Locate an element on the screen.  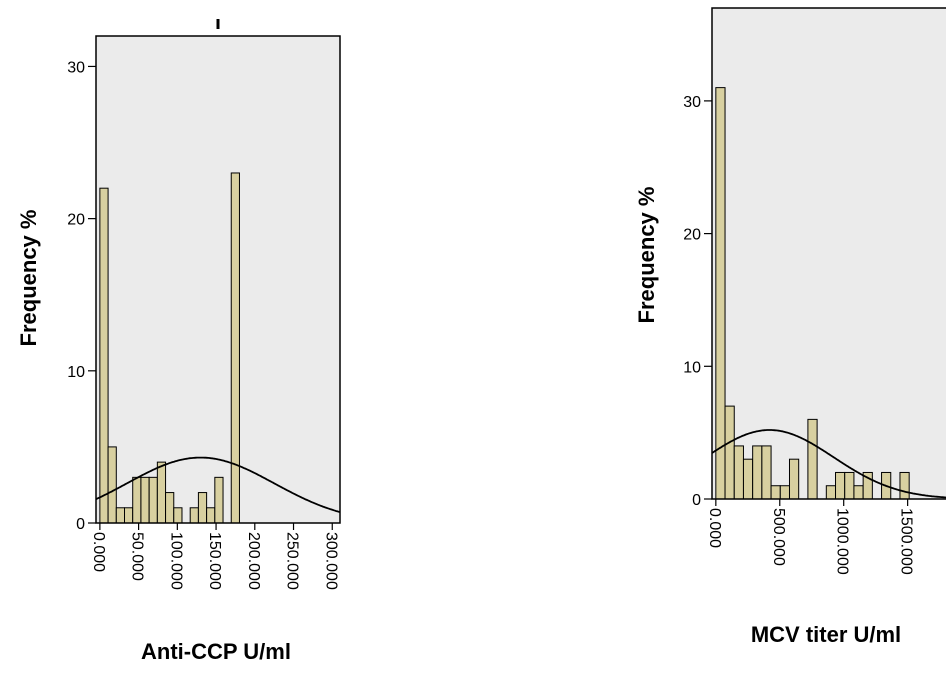
x-tick-label: 250.000 is located at coordinates (292, 561).